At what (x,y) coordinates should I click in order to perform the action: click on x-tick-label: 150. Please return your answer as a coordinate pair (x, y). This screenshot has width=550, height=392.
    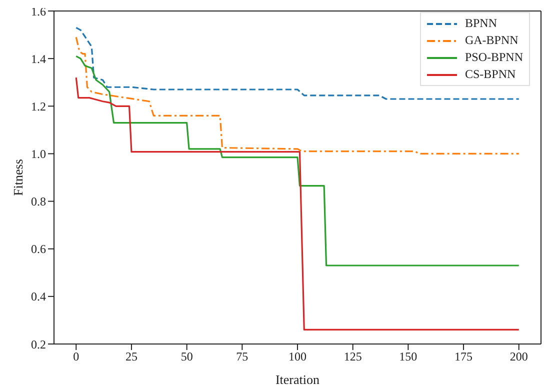
    Looking at the image, I should click on (408, 357).